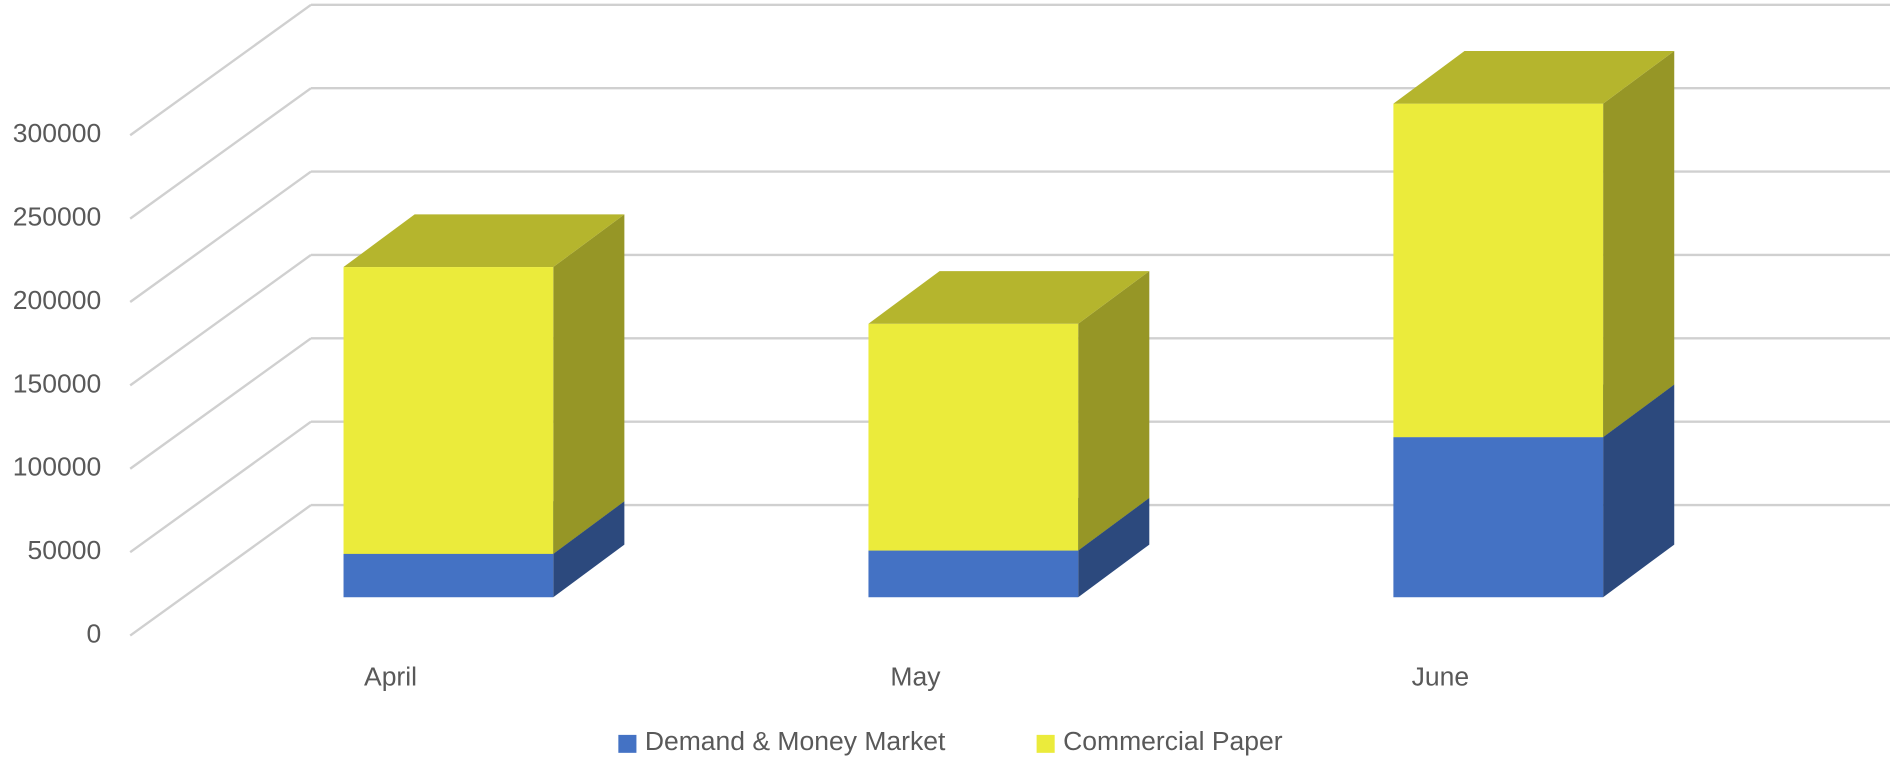  I want to click on y-tick-label: 250000, so click(57, 217).